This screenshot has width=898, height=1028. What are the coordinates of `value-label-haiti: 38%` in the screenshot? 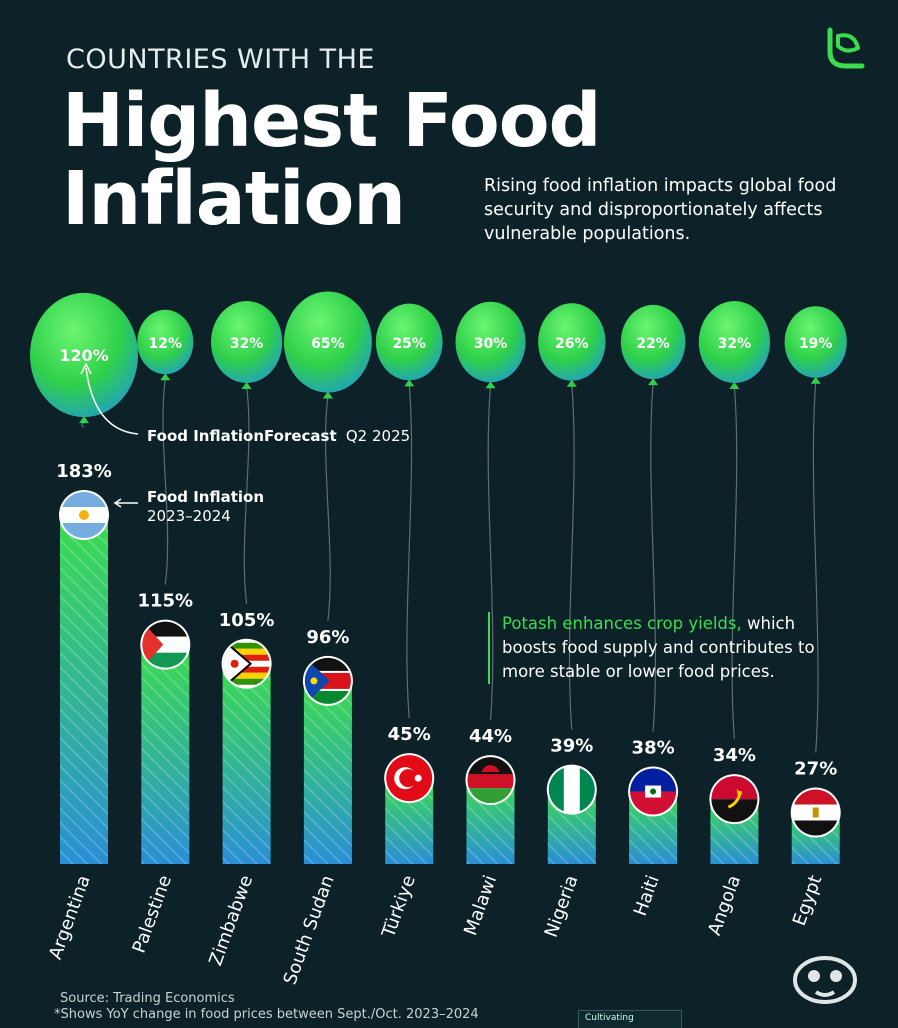 It's located at (653, 748).